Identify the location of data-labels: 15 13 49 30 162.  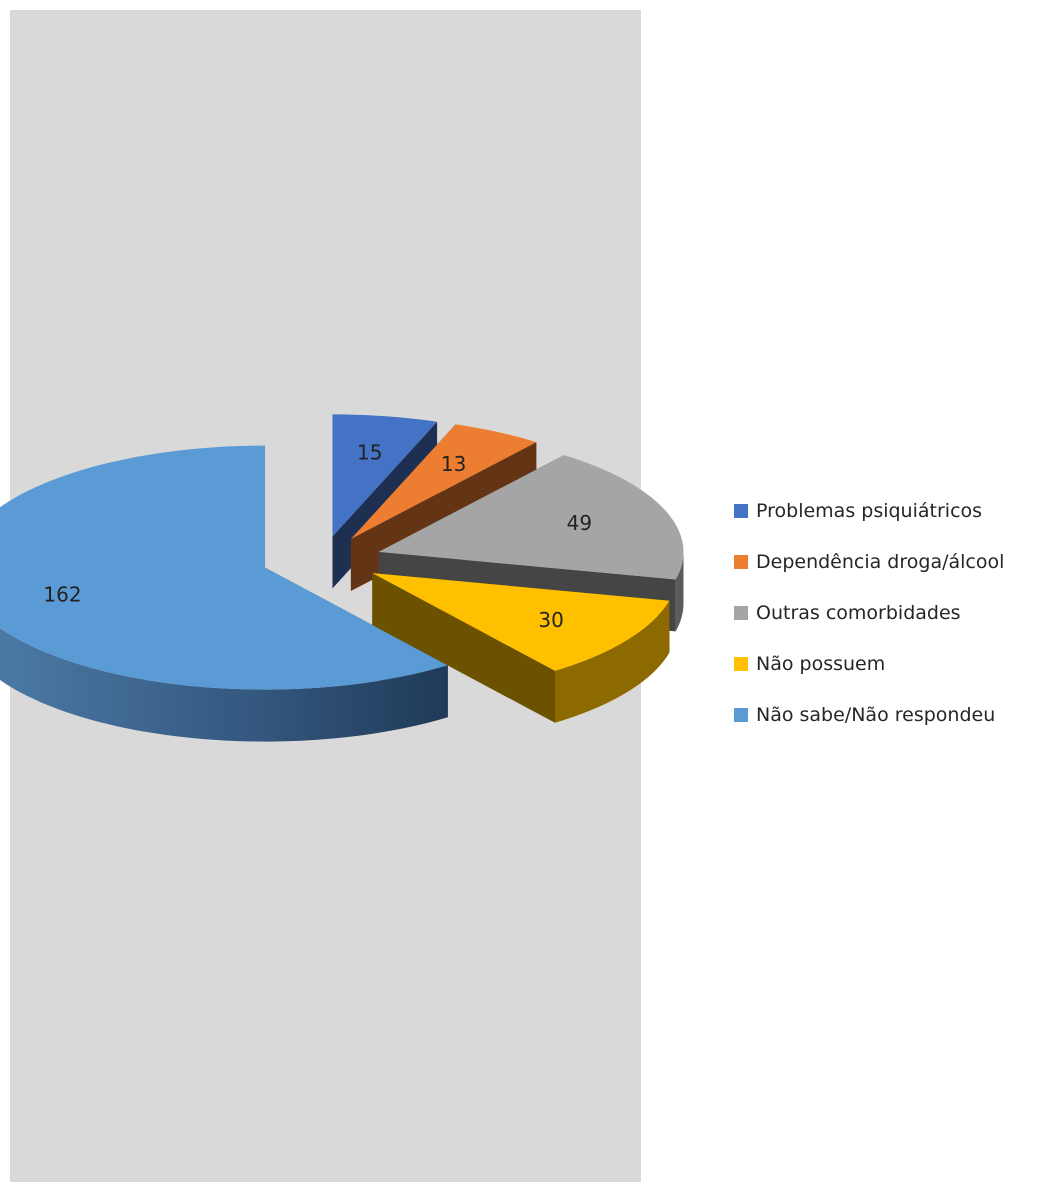
(317, 536).